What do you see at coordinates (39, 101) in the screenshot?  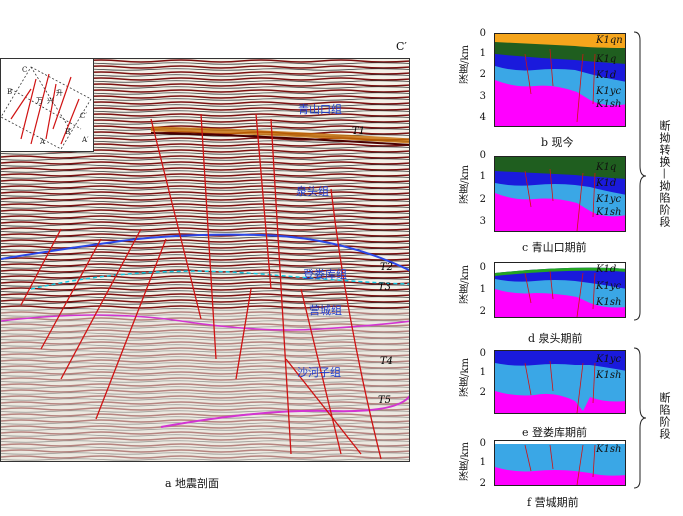 I see `inset-label-wan: 万` at bounding box center [39, 101].